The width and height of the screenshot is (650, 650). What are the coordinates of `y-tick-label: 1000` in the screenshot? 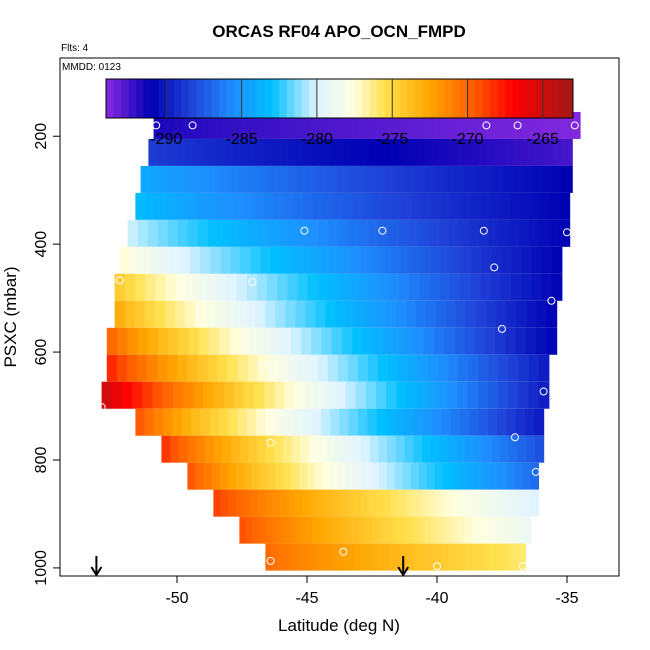 It's located at (41, 568).